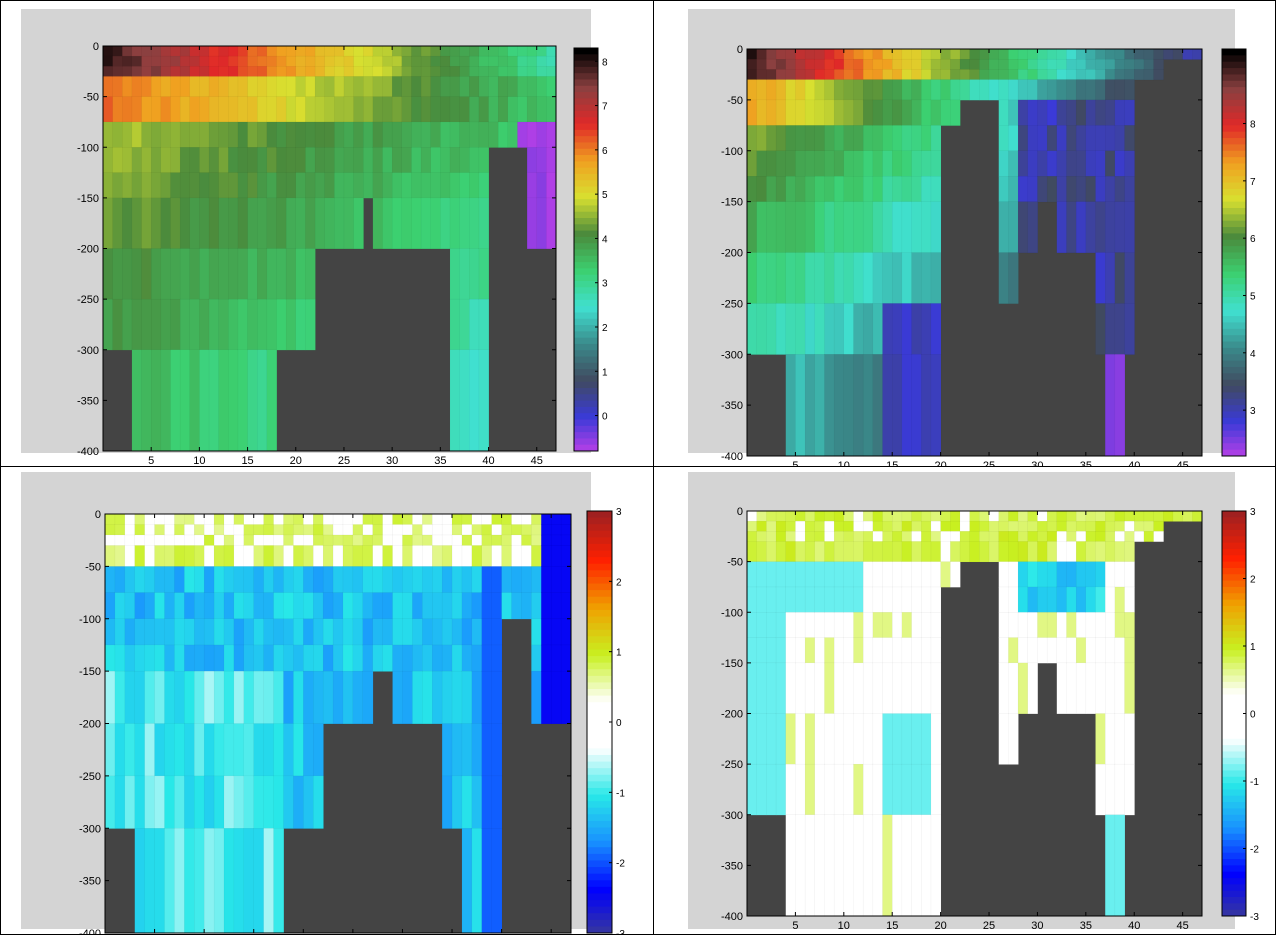  I want to click on colorbar-tick-label: 8, so click(1253, 125).